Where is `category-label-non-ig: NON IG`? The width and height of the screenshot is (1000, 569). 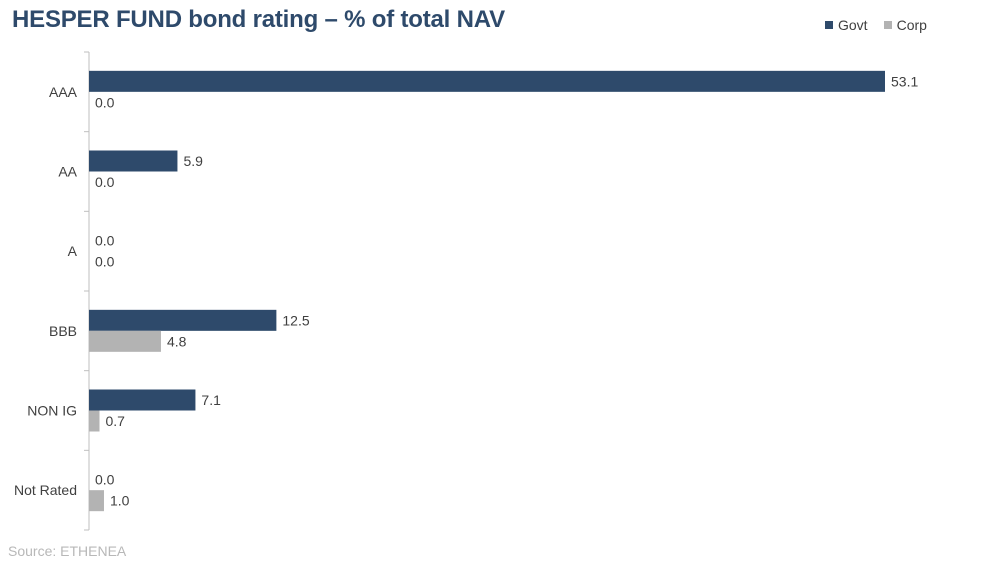
category-label-non-ig: NON IG is located at coordinates (52, 411).